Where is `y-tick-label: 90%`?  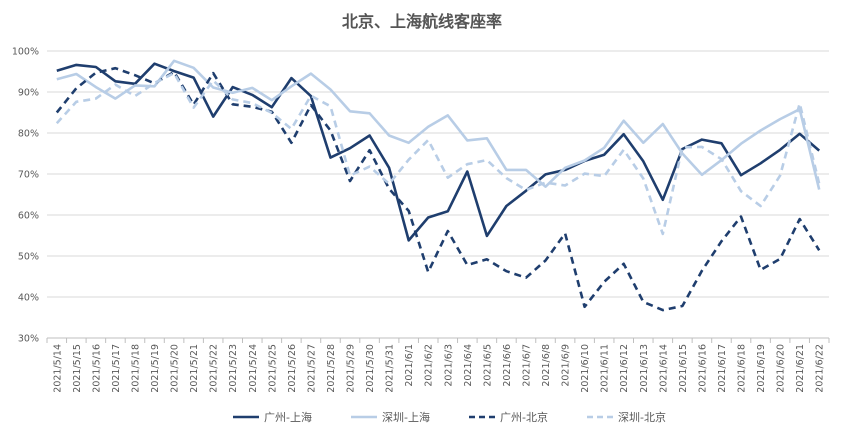
y-tick-label: 90% is located at coordinates (28, 93).